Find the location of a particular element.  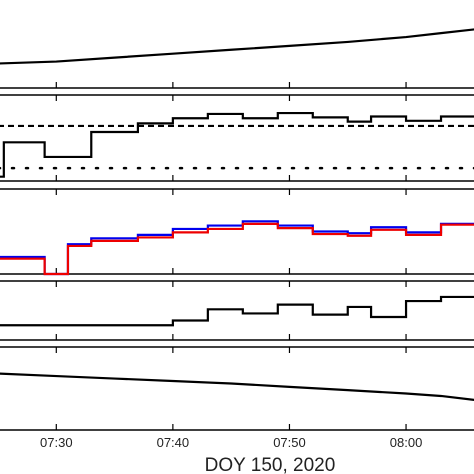

panel-1-frame is located at coordinates (237, 88).